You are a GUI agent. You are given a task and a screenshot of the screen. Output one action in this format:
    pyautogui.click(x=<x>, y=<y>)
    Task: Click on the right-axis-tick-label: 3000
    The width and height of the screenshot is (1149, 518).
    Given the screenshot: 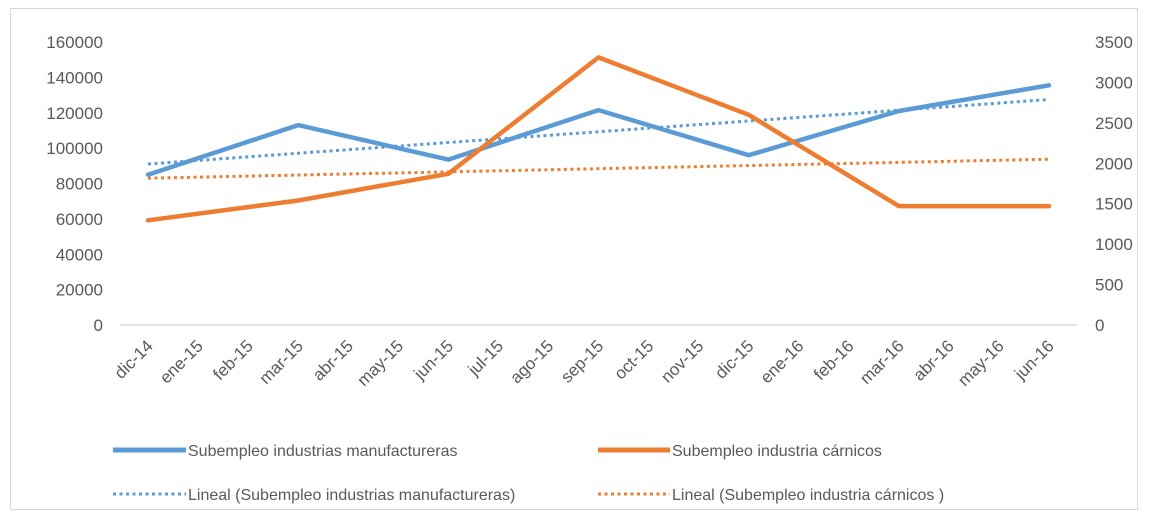 What is the action you would take?
    pyautogui.click(x=1114, y=82)
    